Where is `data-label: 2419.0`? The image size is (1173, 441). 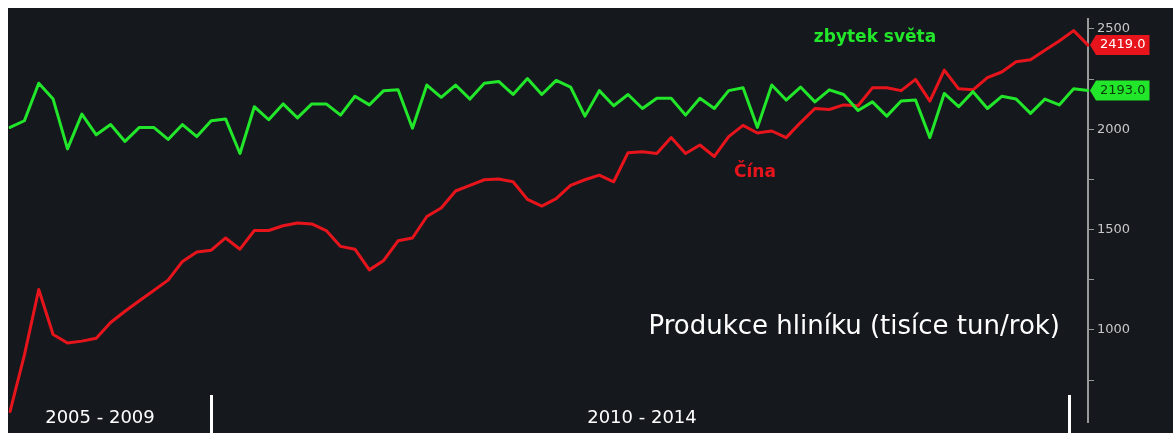 data-label: 2419.0 is located at coordinates (1123, 44).